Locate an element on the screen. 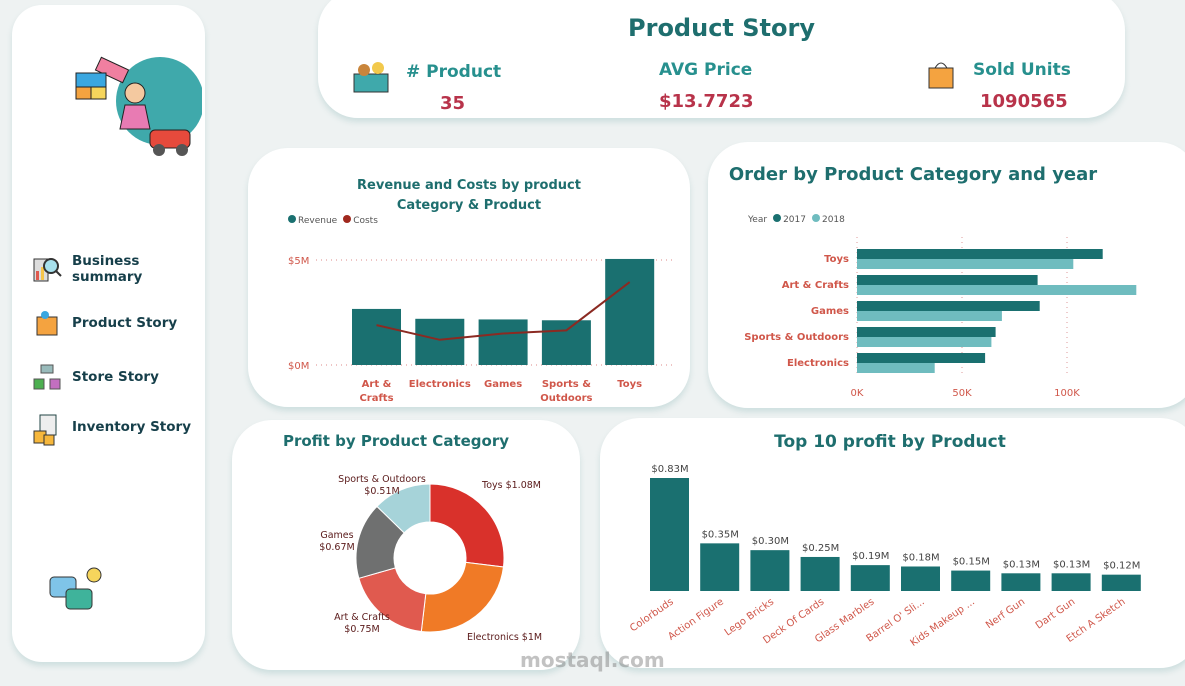  nav-product-story: Product Story is located at coordinates (104, 323).